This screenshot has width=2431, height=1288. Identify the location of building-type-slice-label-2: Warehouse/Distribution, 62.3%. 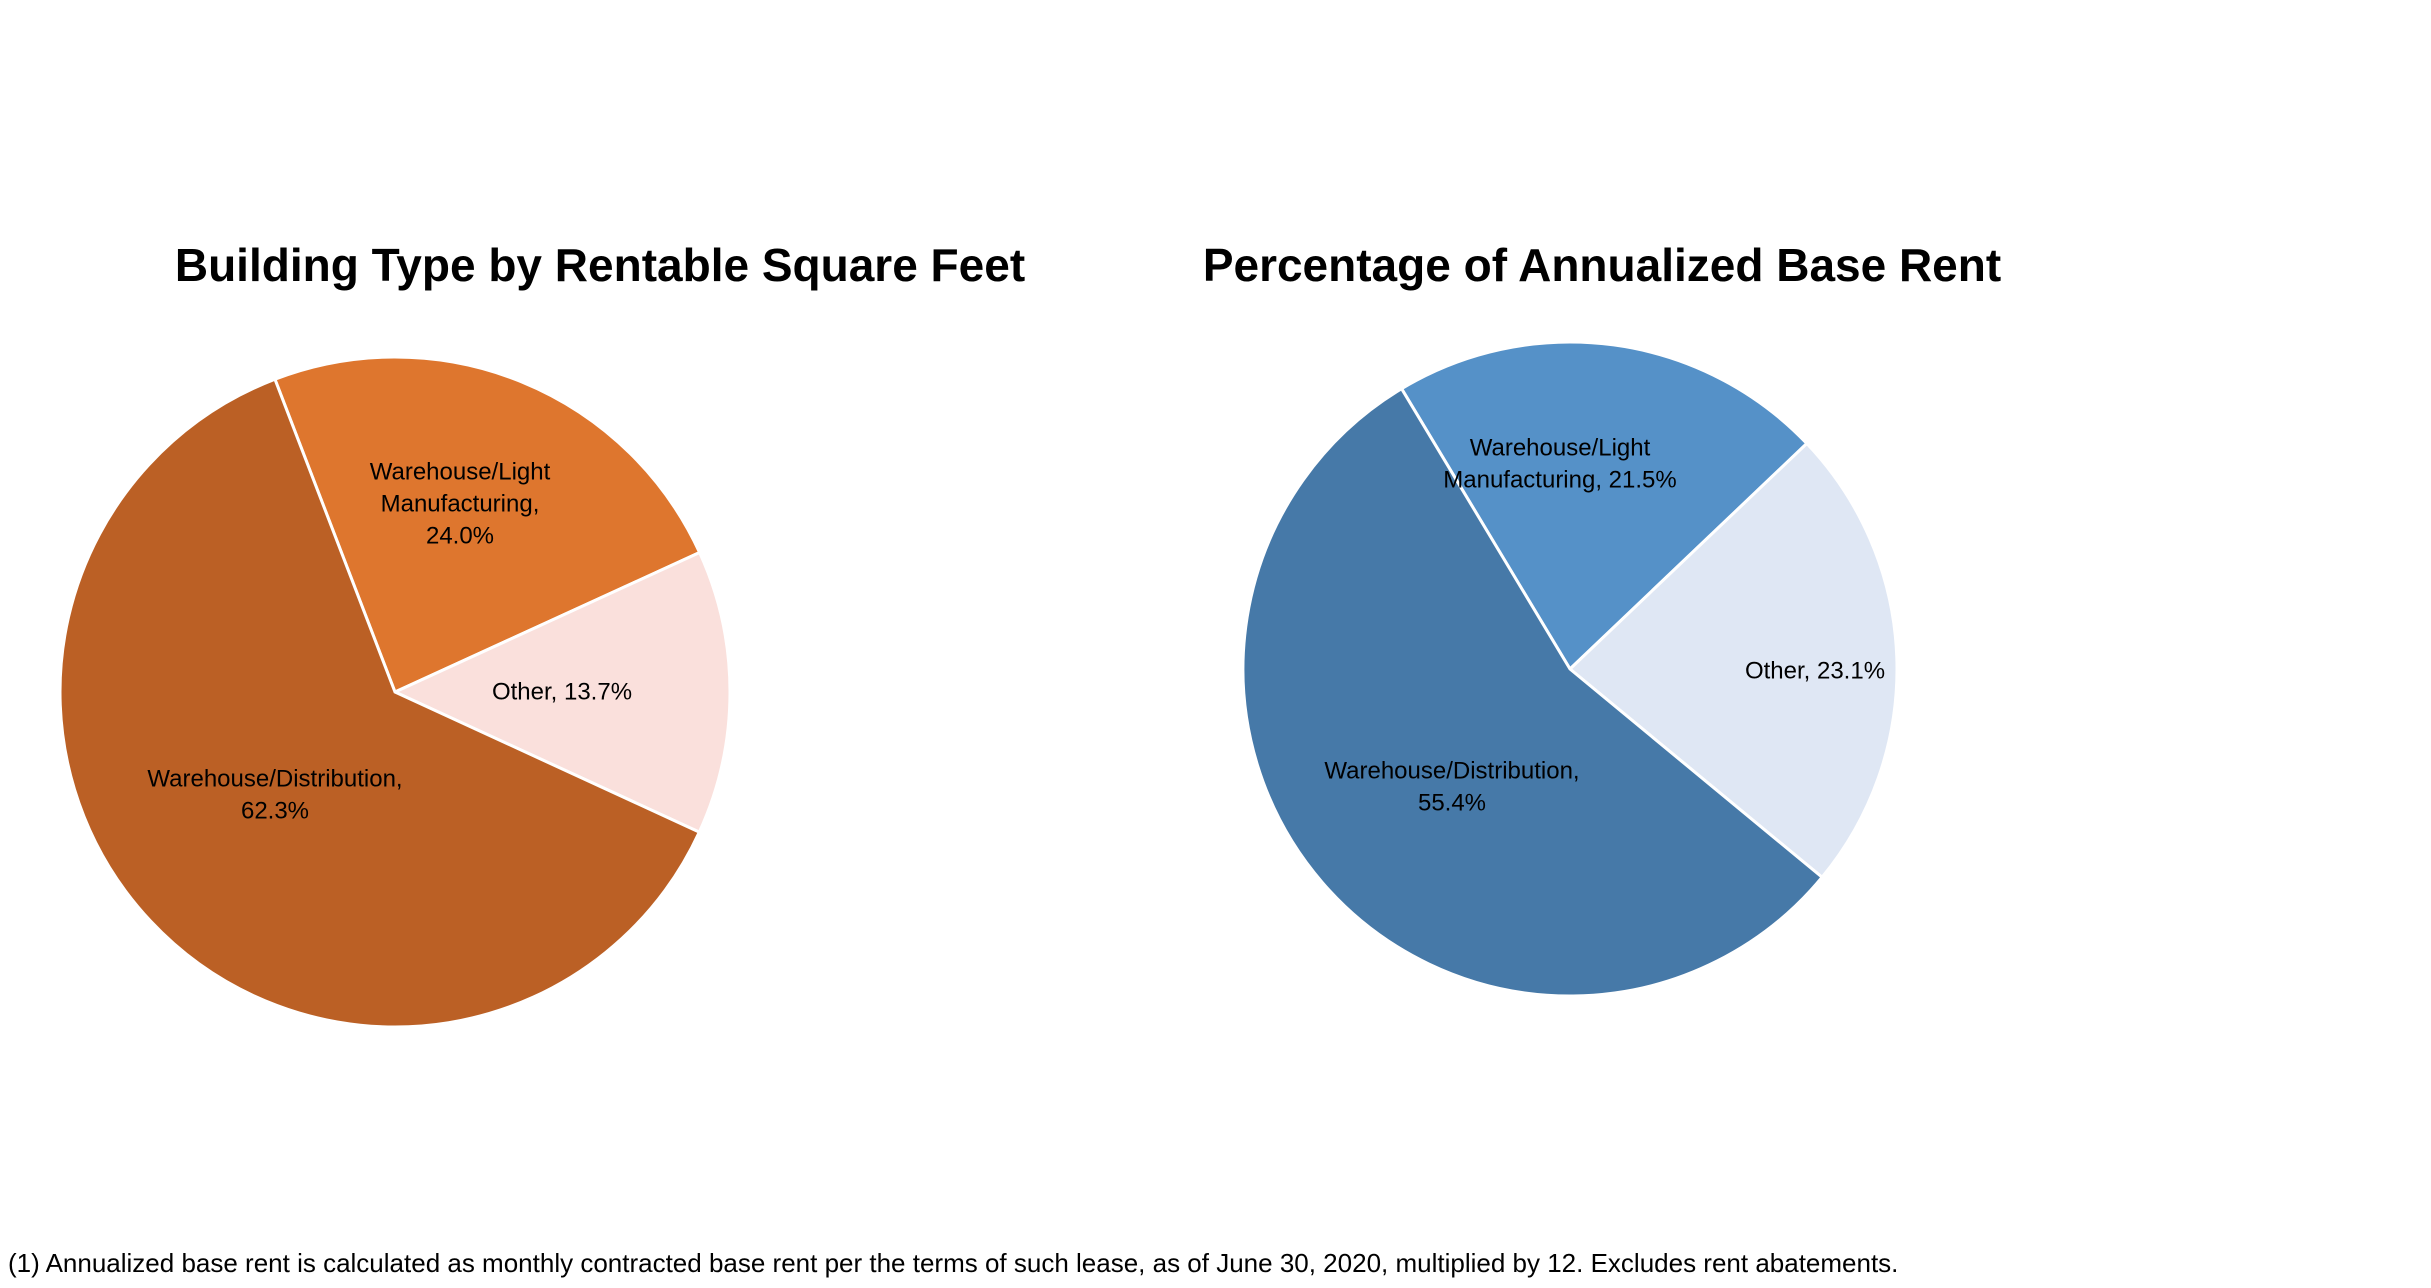
(274, 794).